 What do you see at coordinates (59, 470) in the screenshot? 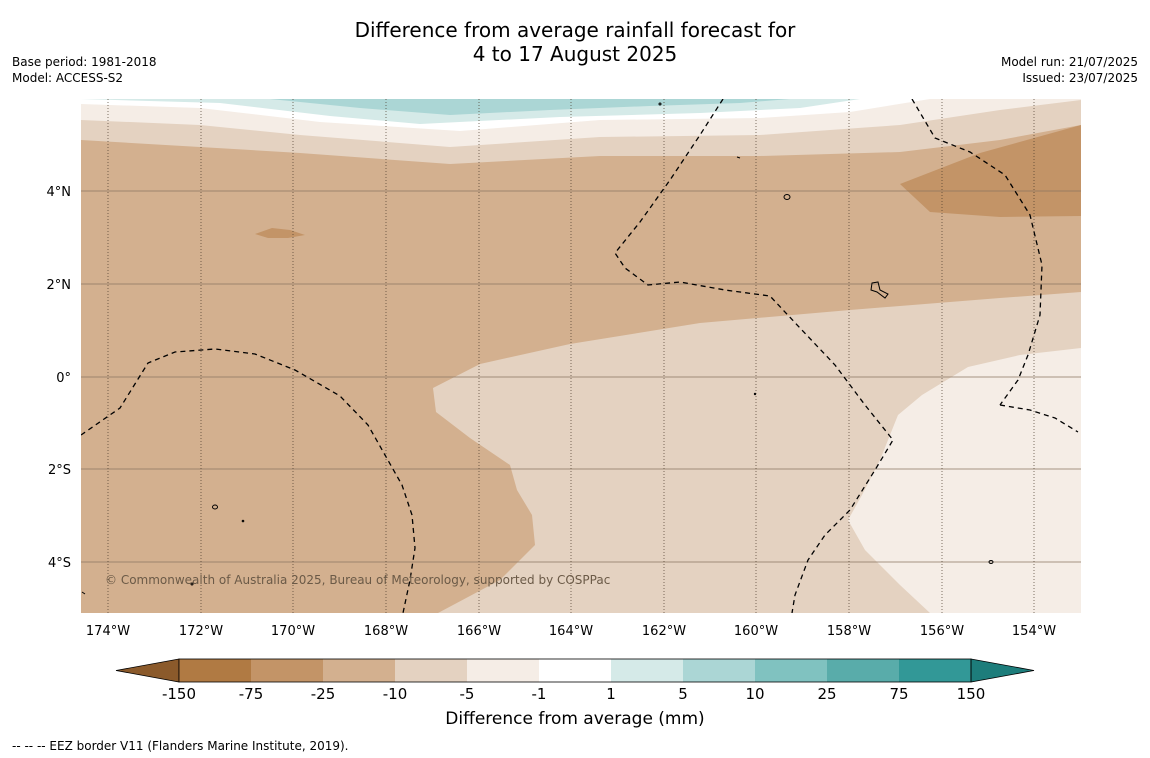
I see `lat-label: 2°S` at bounding box center [59, 470].